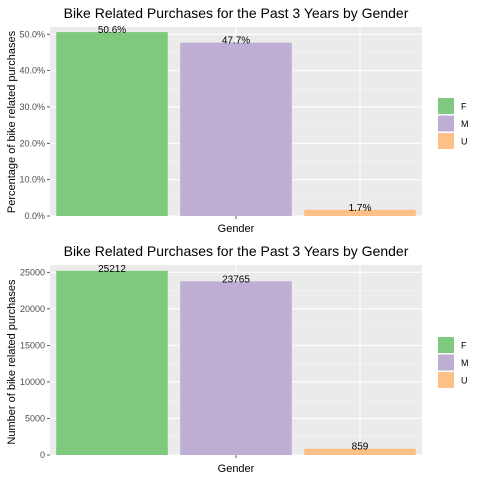 This screenshot has height=480, width=480. What do you see at coordinates (236, 41) in the screenshot?
I see `data-label-m: 47.7%` at bounding box center [236, 41].